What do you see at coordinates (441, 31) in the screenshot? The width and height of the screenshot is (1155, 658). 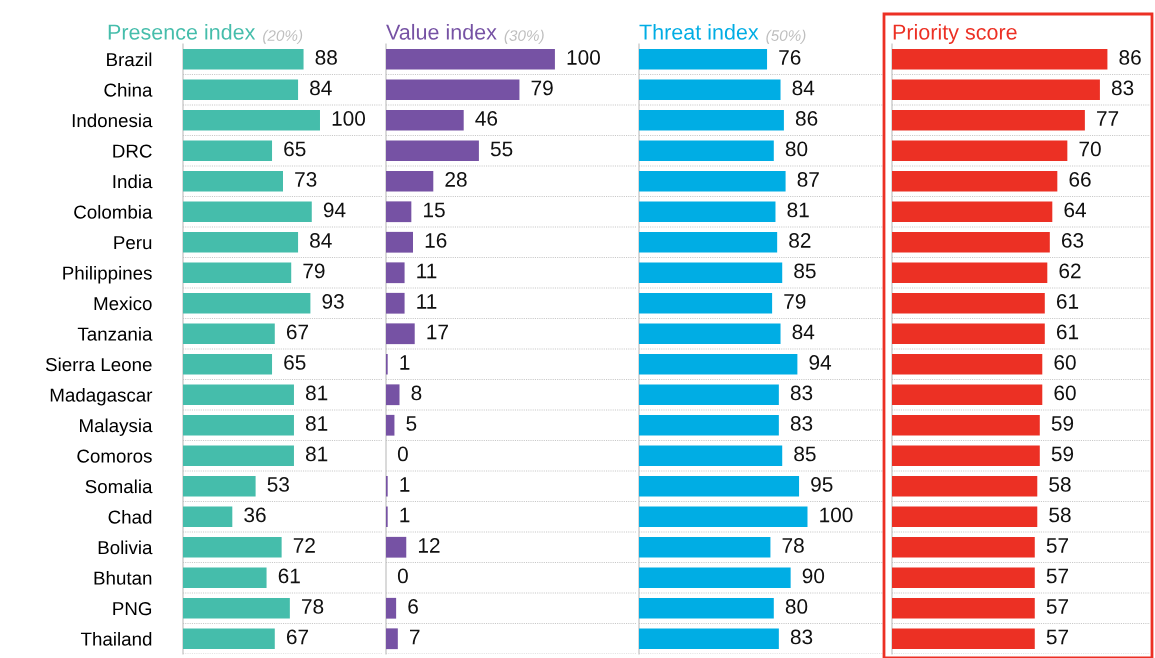 I see `chart-title: Value index` at bounding box center [441, 31].